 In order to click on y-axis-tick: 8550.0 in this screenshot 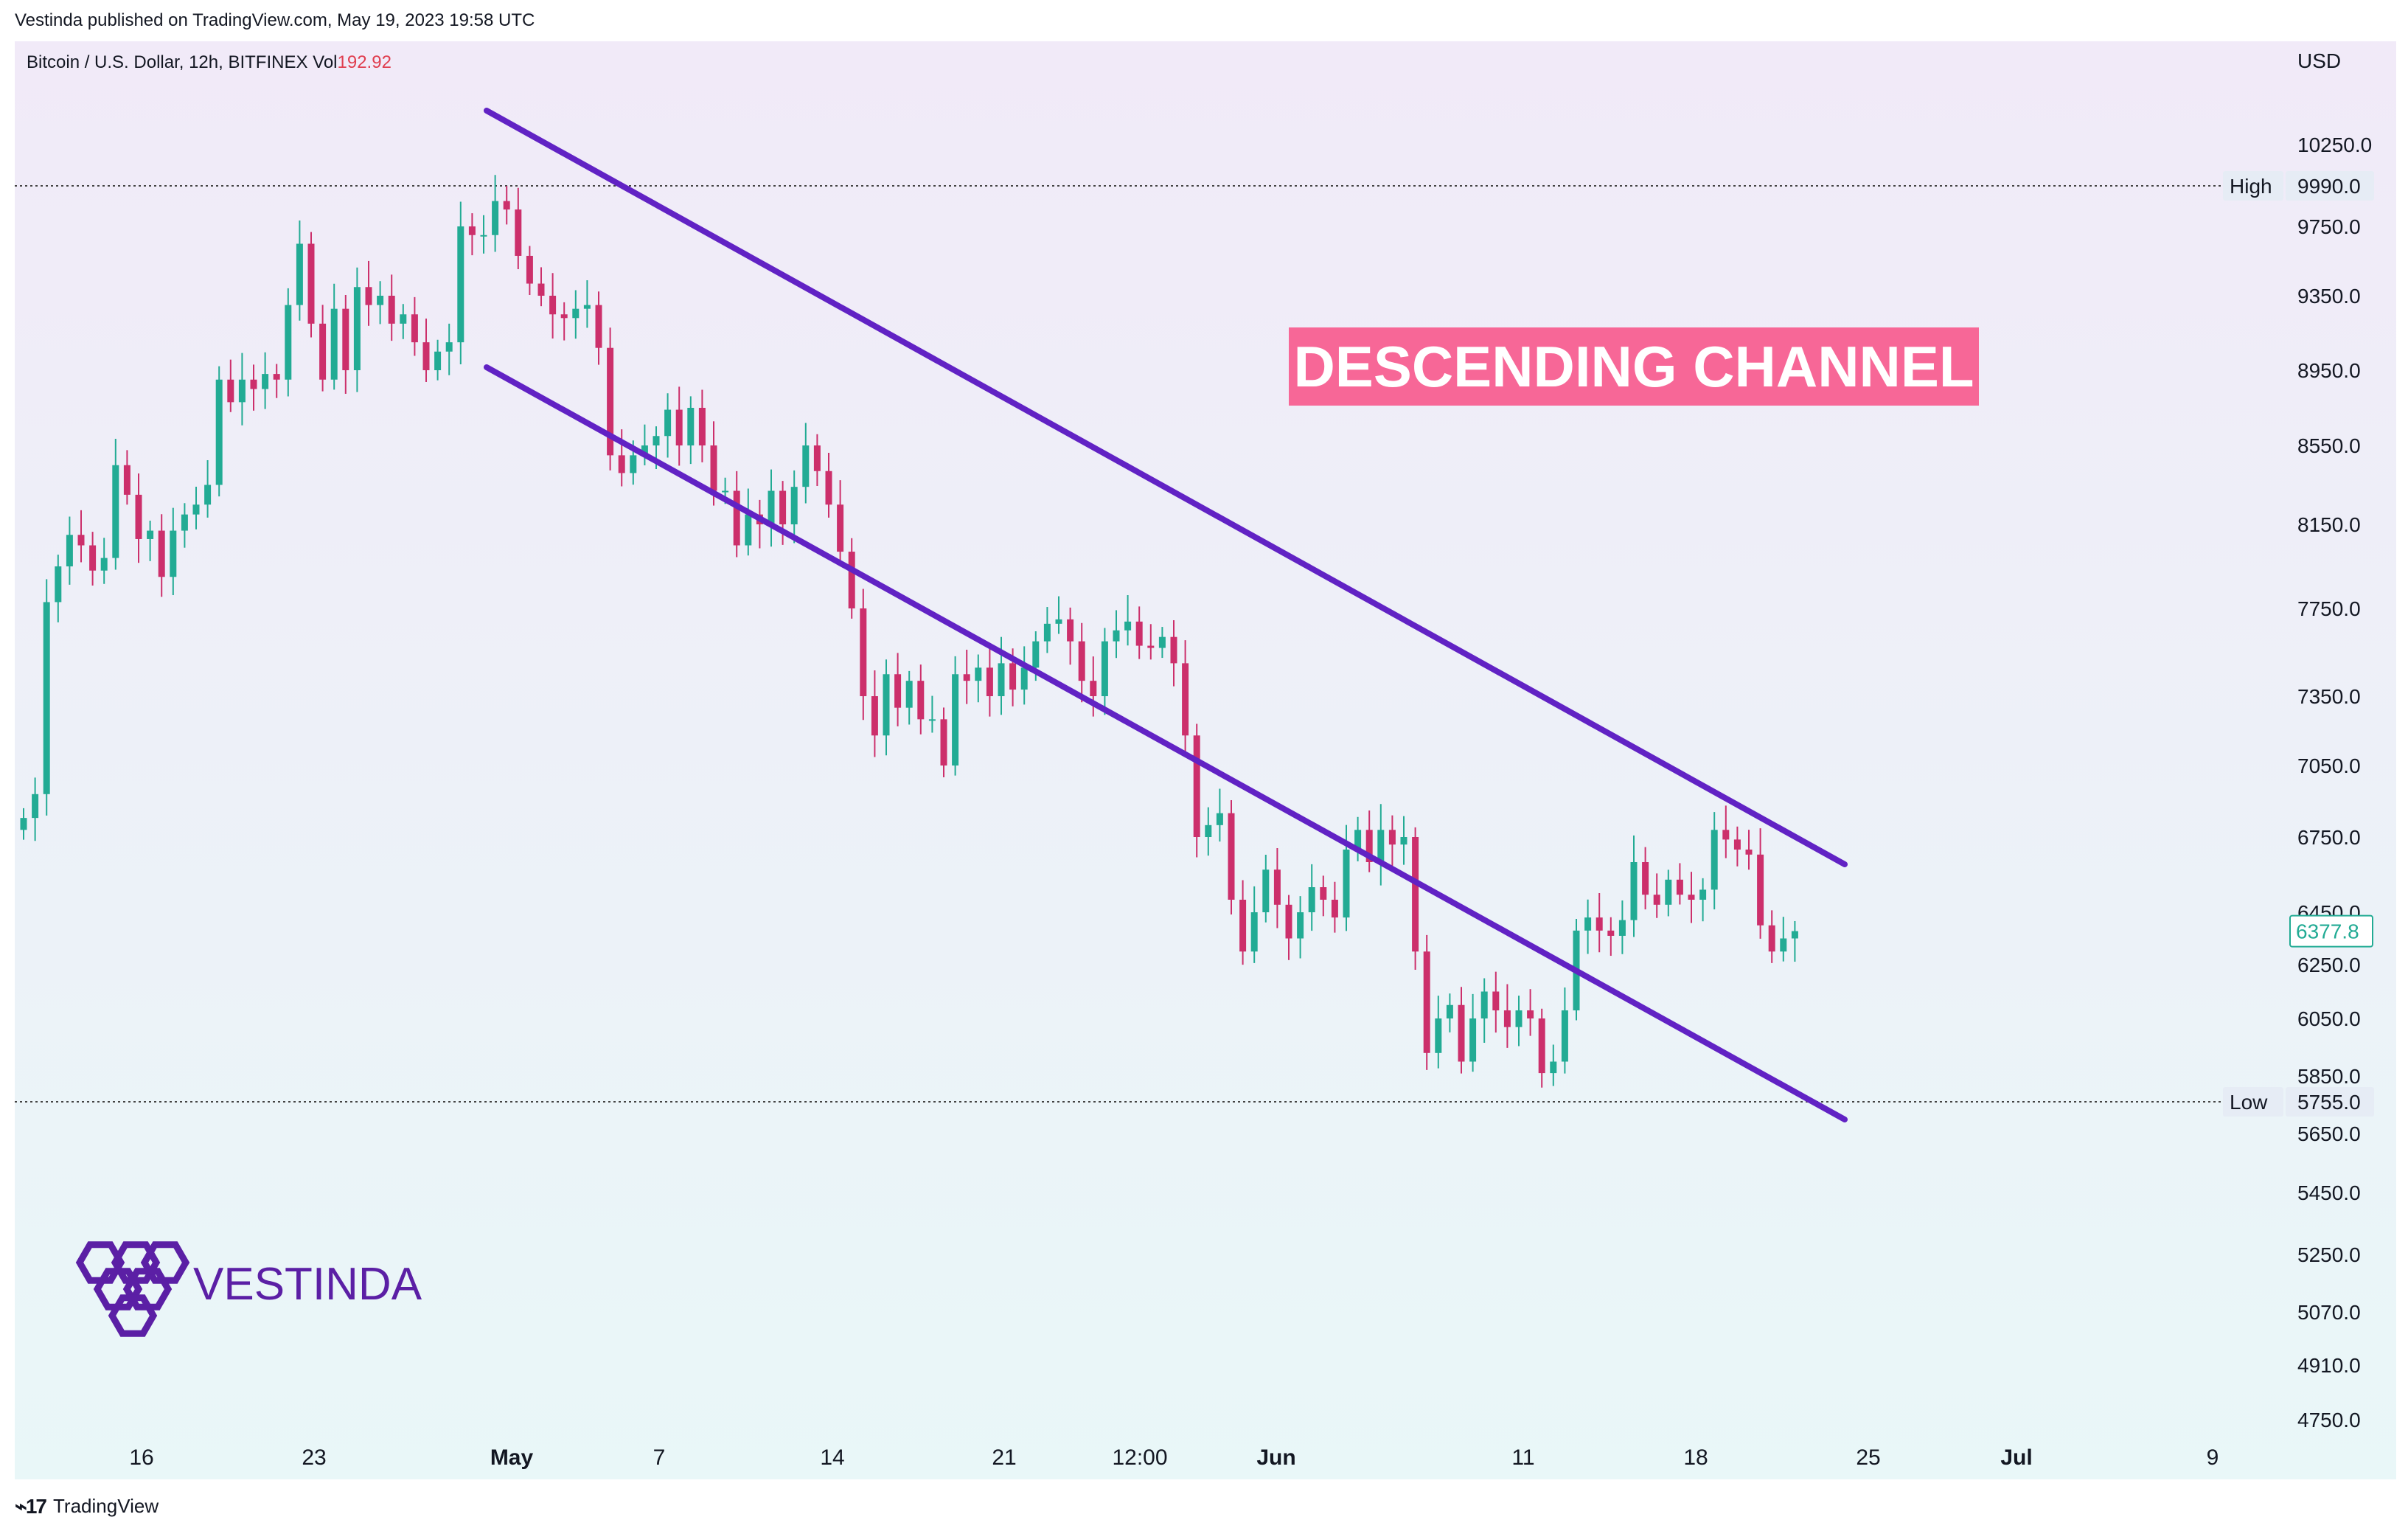, I will do `click(2329, 445)`.